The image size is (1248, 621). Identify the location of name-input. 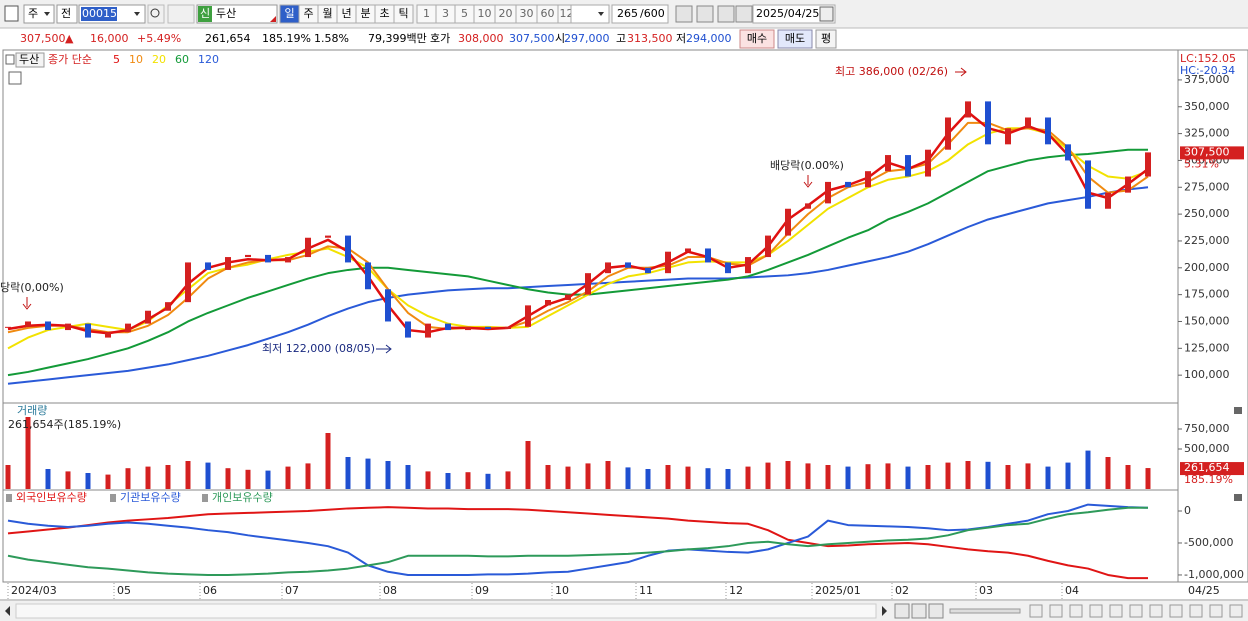
(237, 14).